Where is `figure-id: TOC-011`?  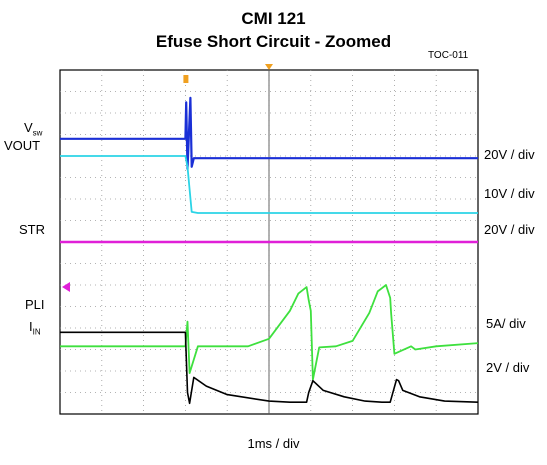
figure-id: TOC-011 is located at coordinates (448, 55).